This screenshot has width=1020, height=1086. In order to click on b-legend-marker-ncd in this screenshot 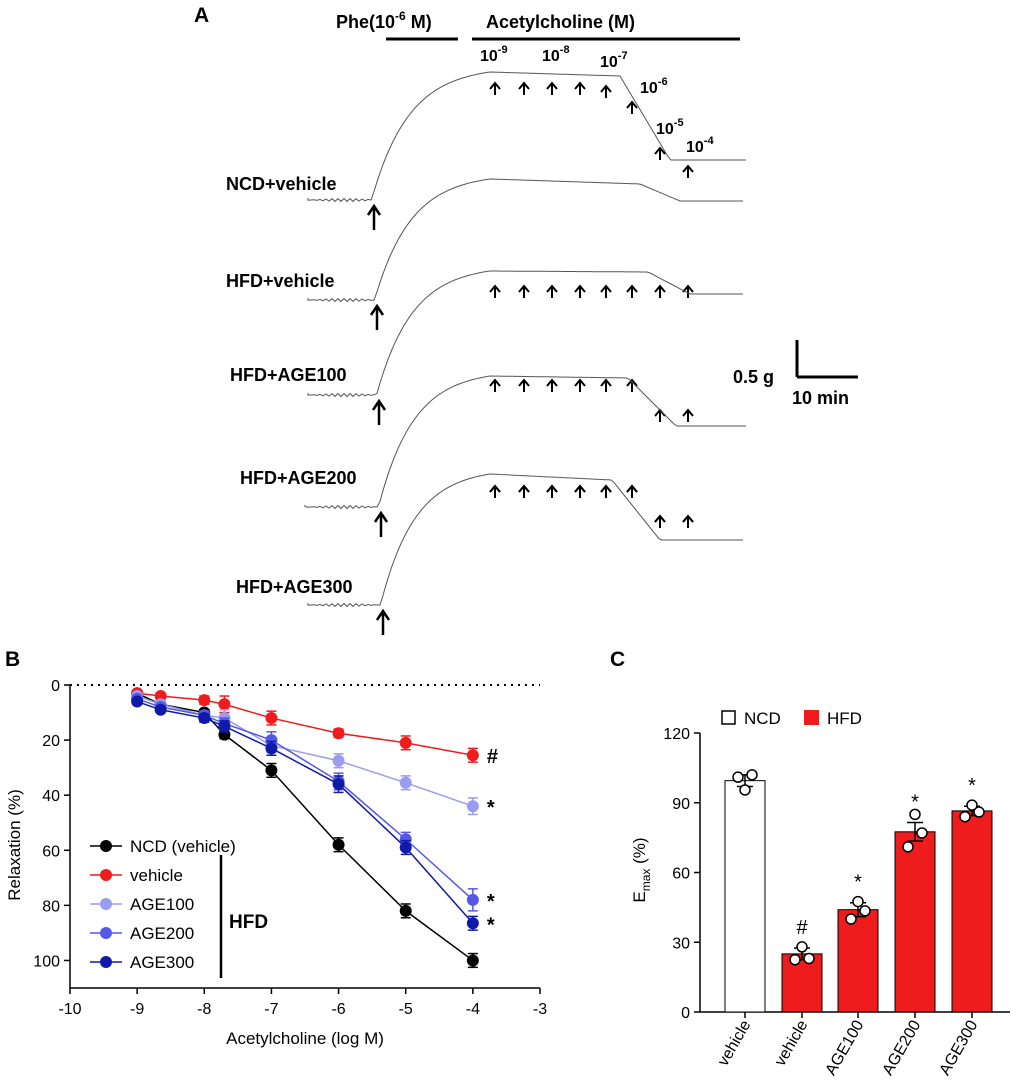, I will do `click(106, 846)`.